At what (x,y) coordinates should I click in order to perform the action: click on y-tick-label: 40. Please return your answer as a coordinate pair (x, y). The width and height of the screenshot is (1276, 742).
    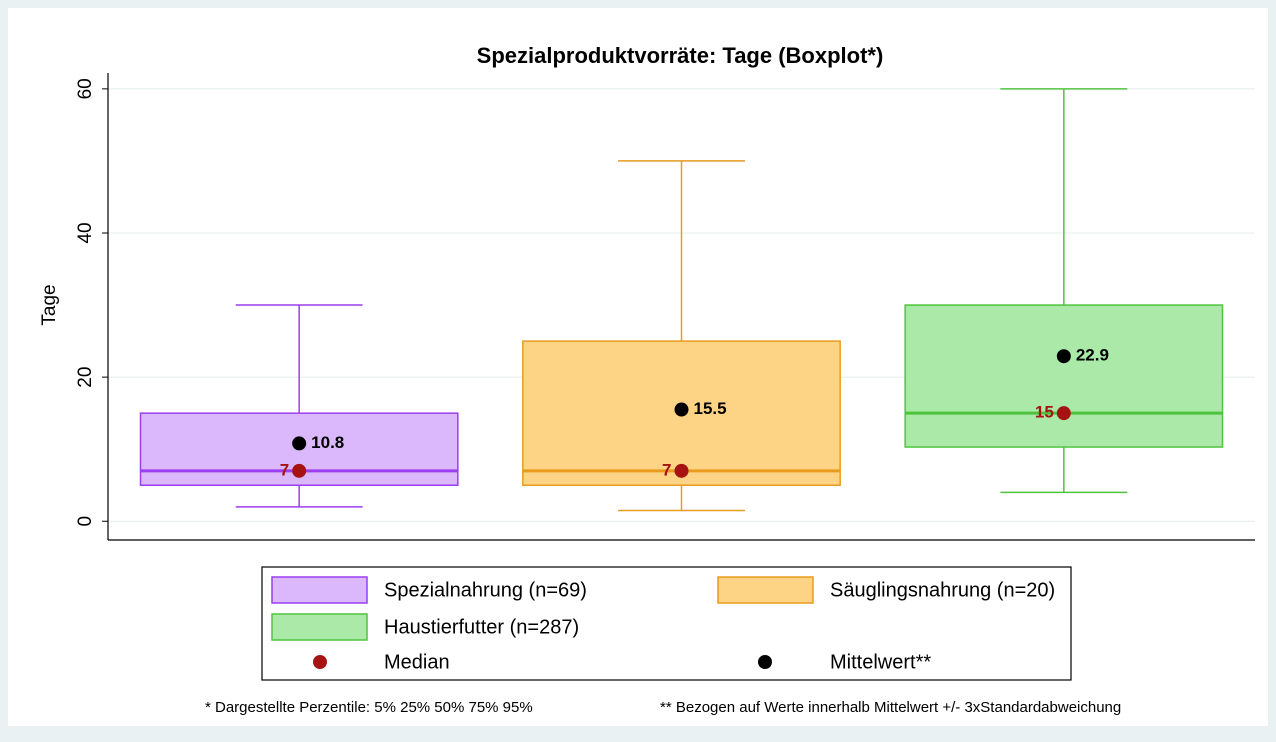
    Looking at the image, I should click on (85, 232).